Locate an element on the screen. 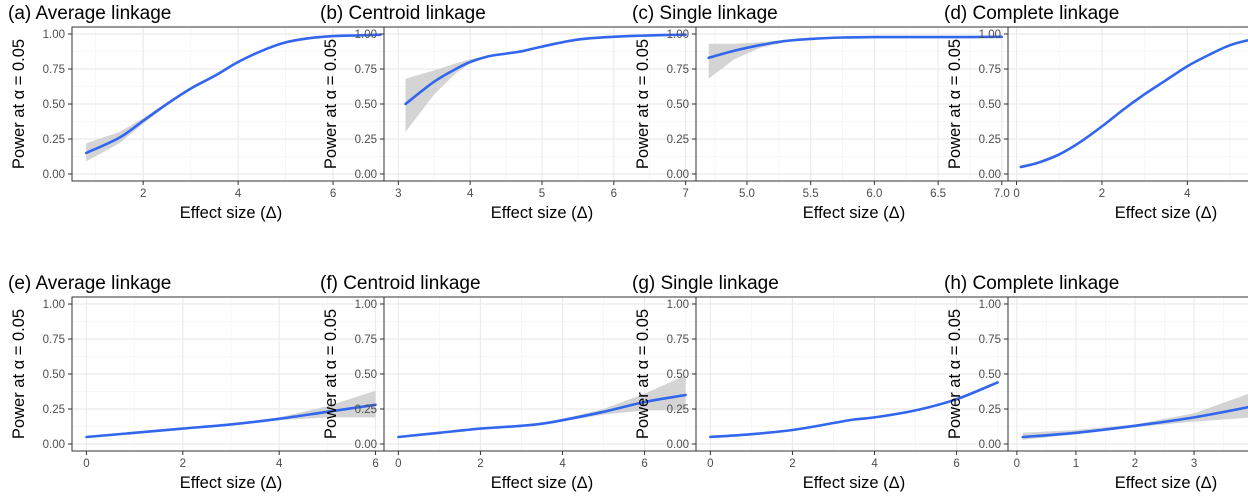 The width and height of the screenshot is (1248, 497). x-tick-label: 5.0 is located at coordinates (747, 194).